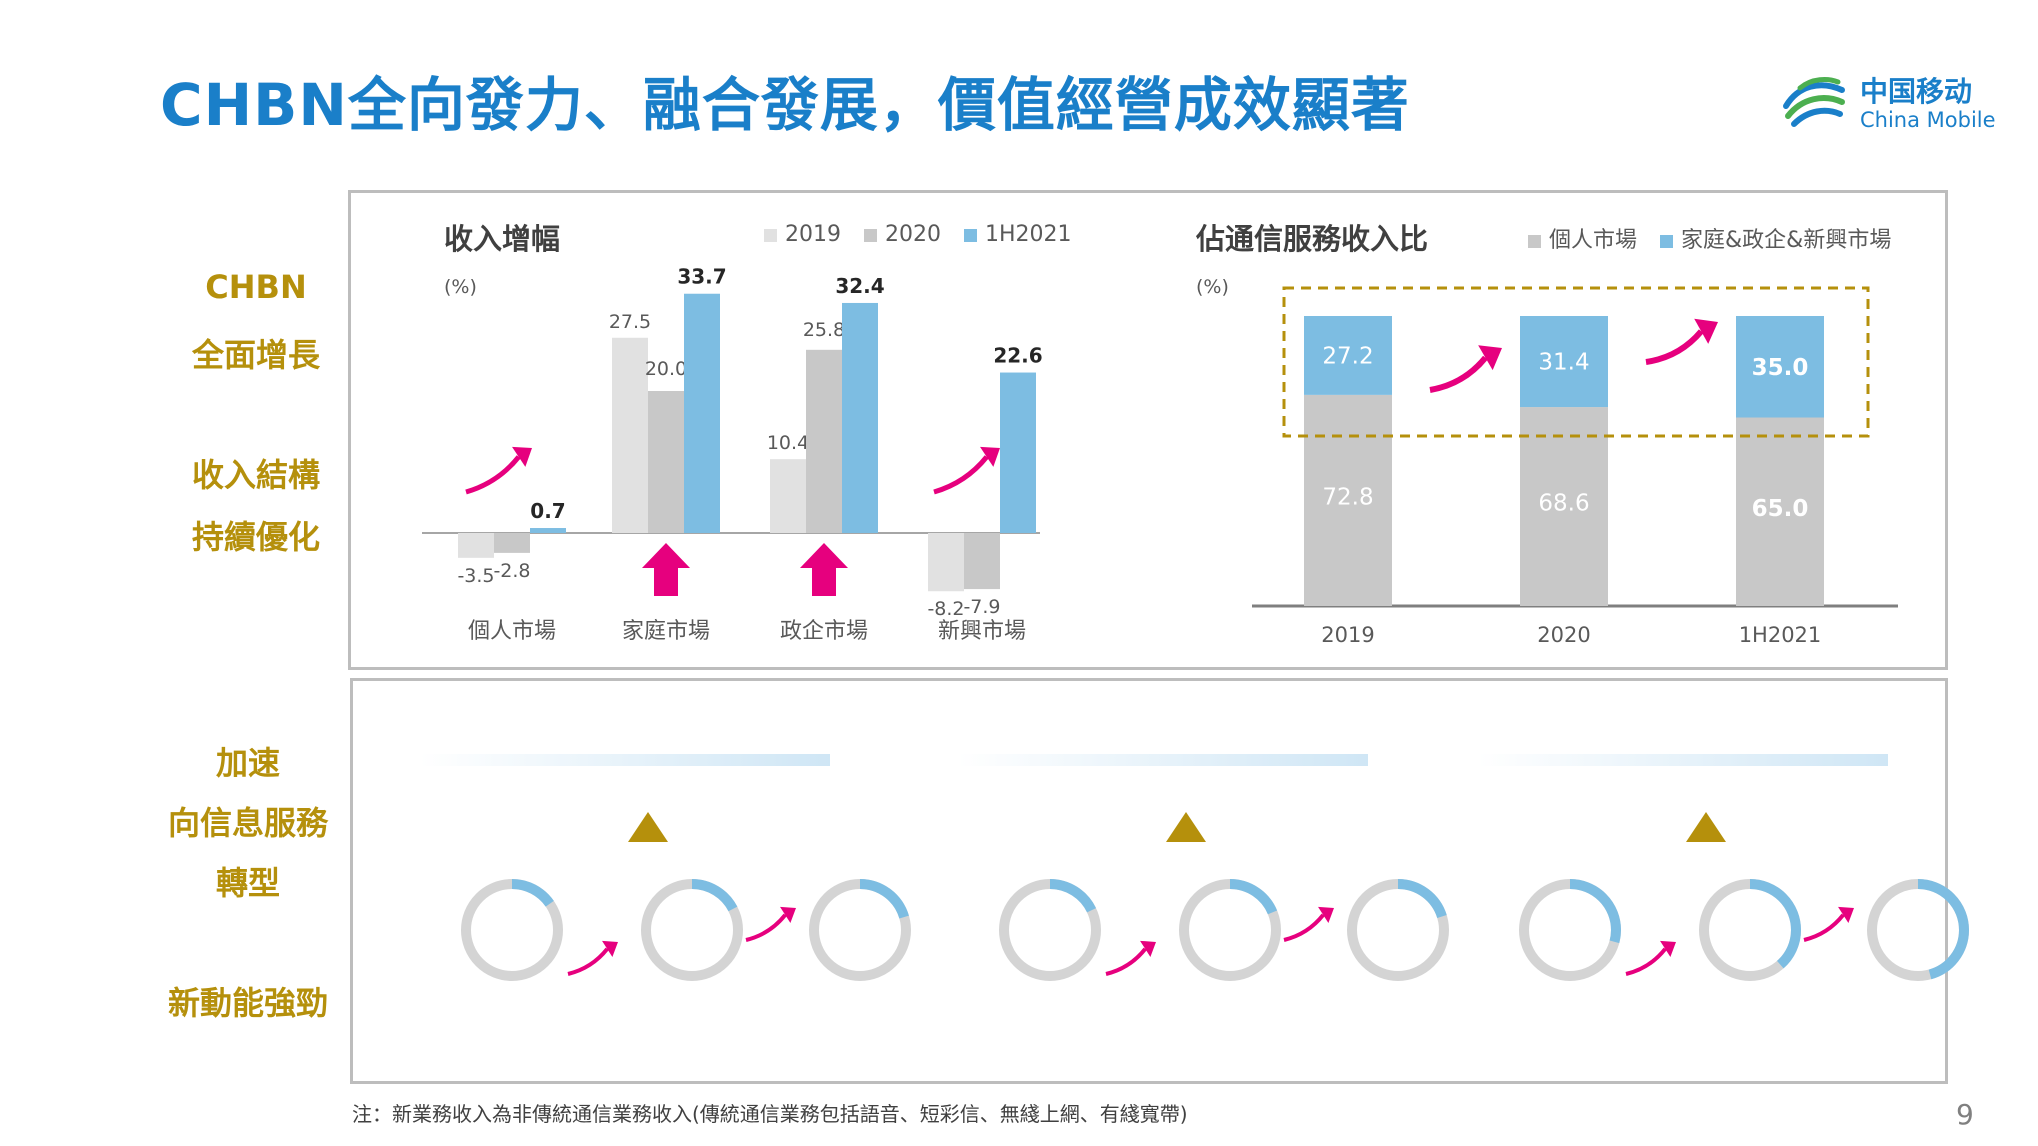 The width and height of the screenshot is (2038, 1146). Describe the element at coordinates (1780, 511) in the screenshot. I see `stack-personal-1H2021` at that location.